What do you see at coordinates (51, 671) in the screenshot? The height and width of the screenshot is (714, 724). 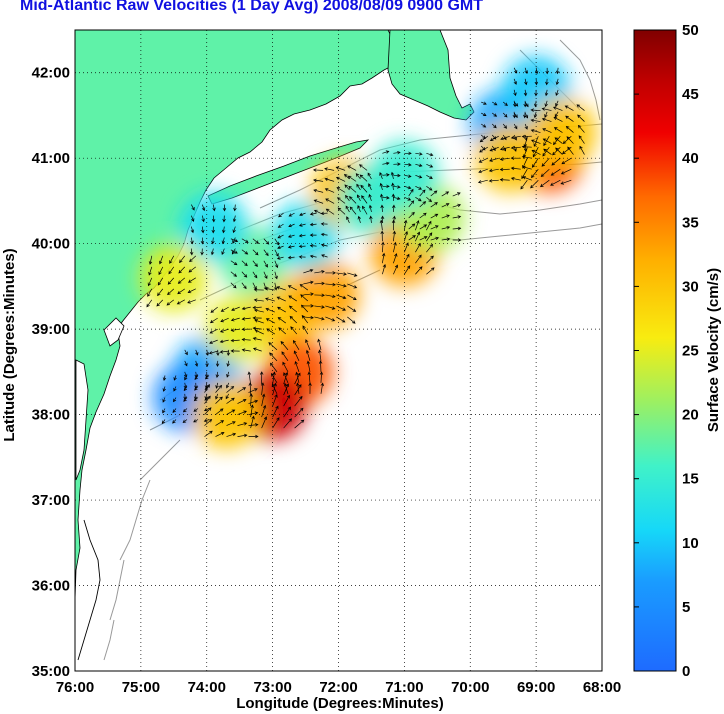 I see `y-tick-label: 35:00` at bounding box center [51, 671].